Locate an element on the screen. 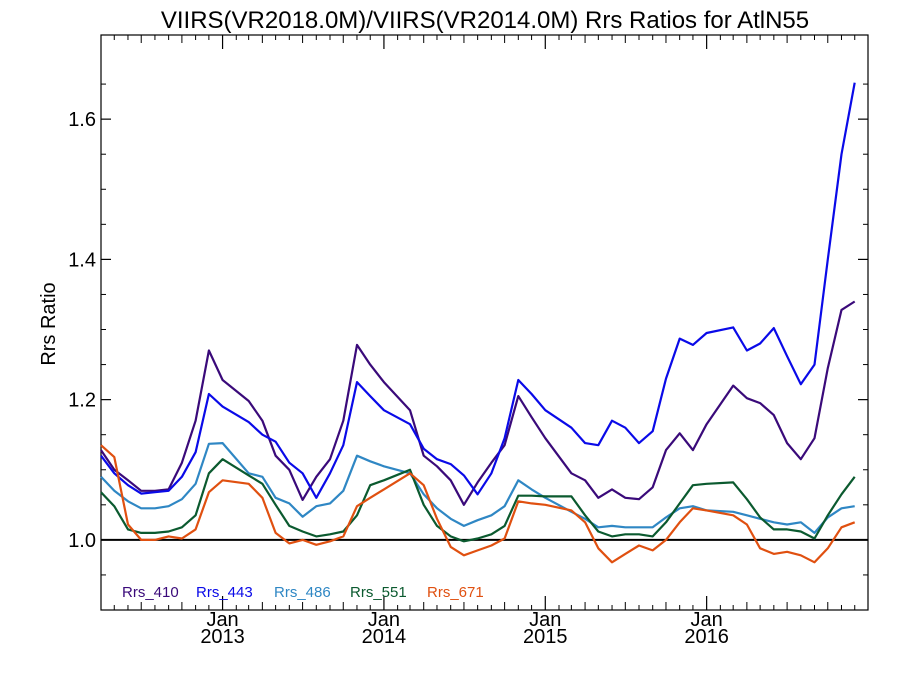  x-tick-label-year: 2016 is located at coordinates (706, 637).